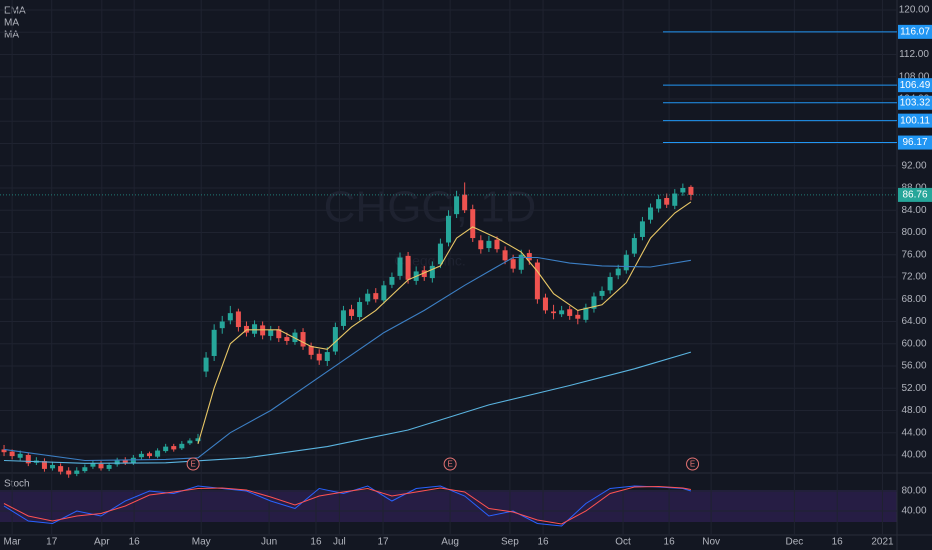 The image size is (932, 550). I want to click on y-tick-label: 40.00, so click(913, 511).